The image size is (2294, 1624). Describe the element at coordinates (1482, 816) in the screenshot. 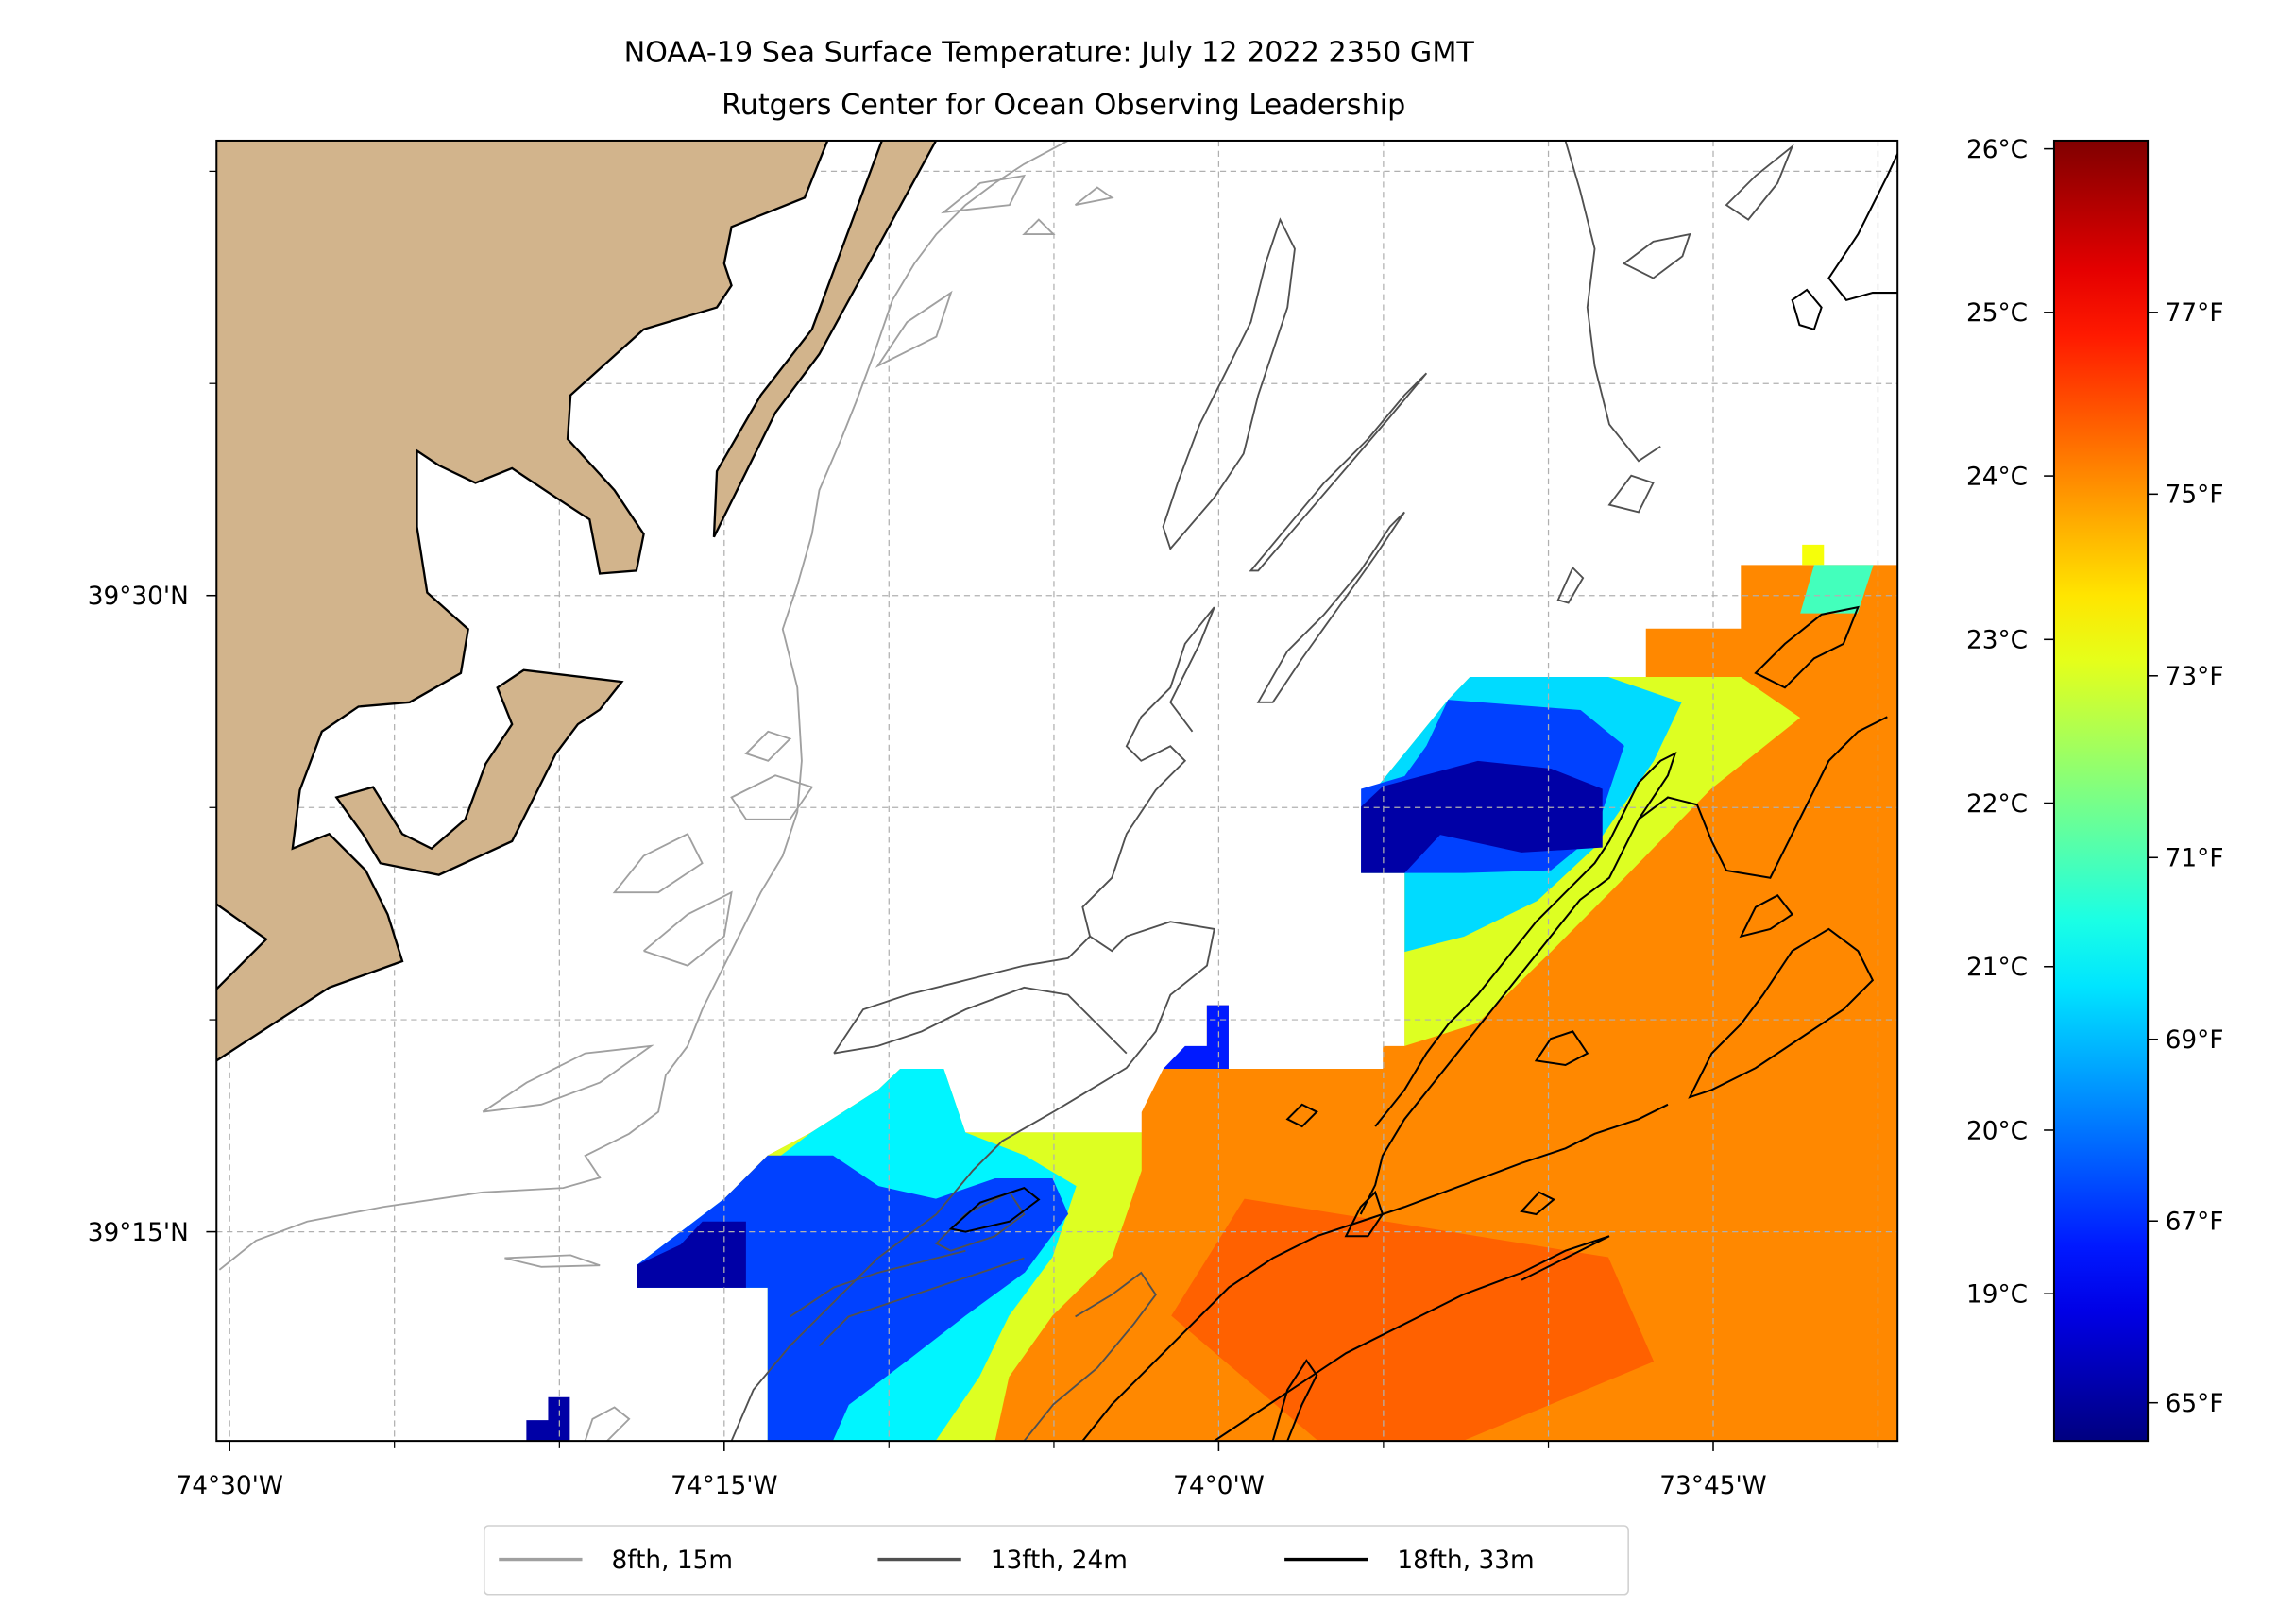

I see `sst-region-east-eddy-core` at that location.